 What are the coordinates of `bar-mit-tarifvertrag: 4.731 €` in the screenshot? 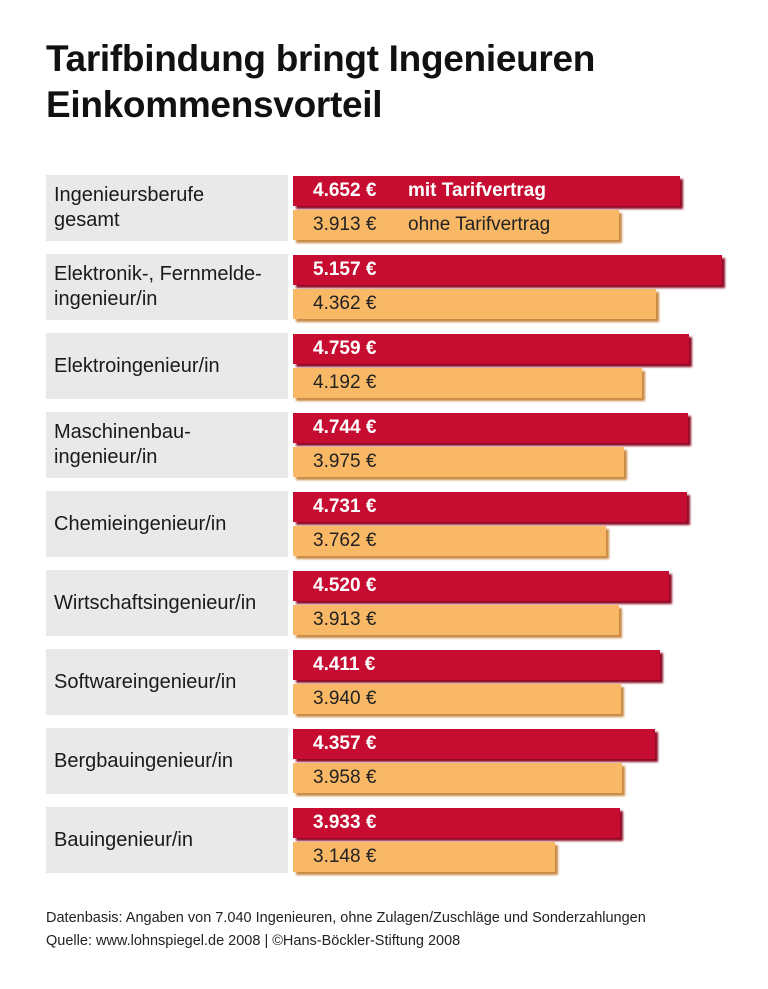 It's located at (490, 507).